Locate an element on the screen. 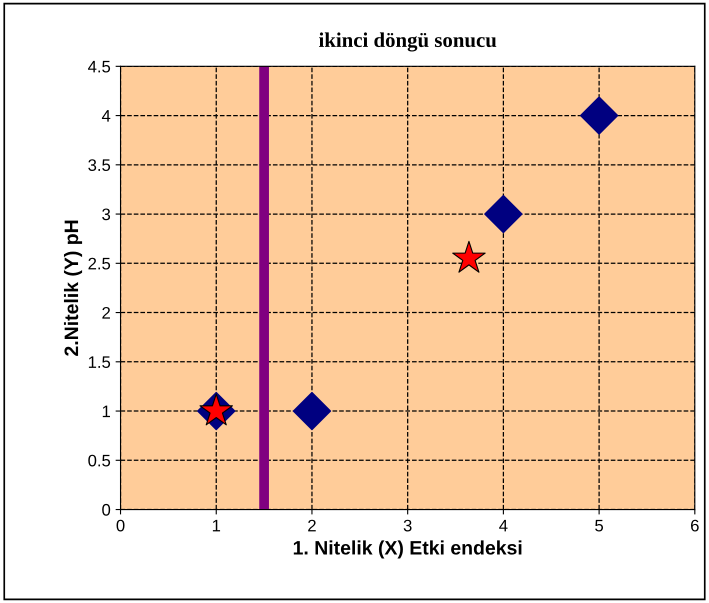  chart-title: ikinci döngü sonucu is located at coordinates (407, 42).